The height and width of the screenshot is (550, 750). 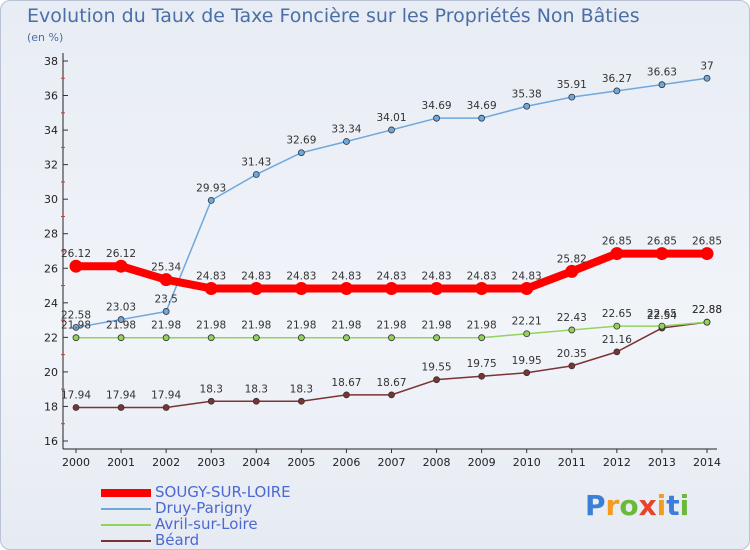 I want to click on x-tick-label: 2010, so click(x=527, y=462).